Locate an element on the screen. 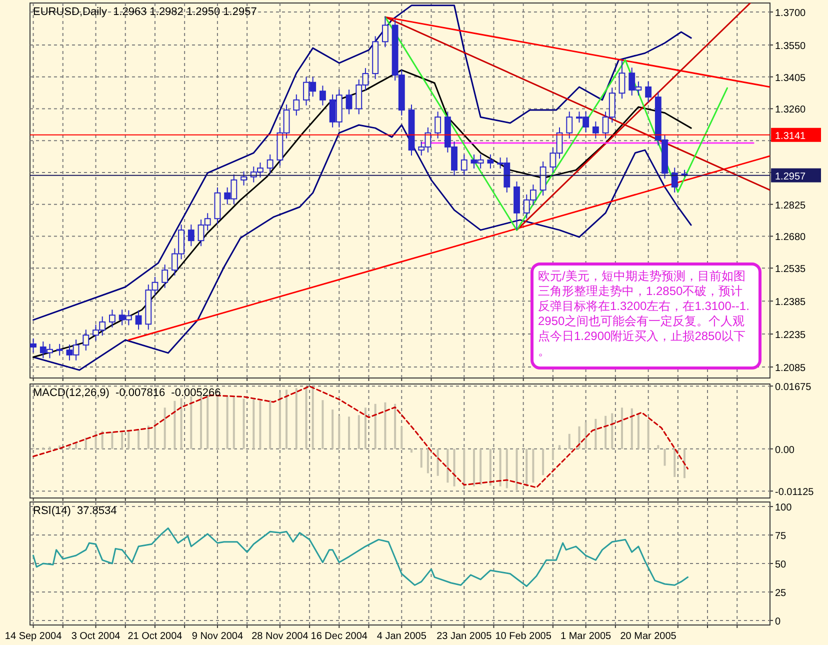 This screenshot has height=664, width=828. x-tick-label: 4 Jan 2005 is located at coordinates (401, 636).